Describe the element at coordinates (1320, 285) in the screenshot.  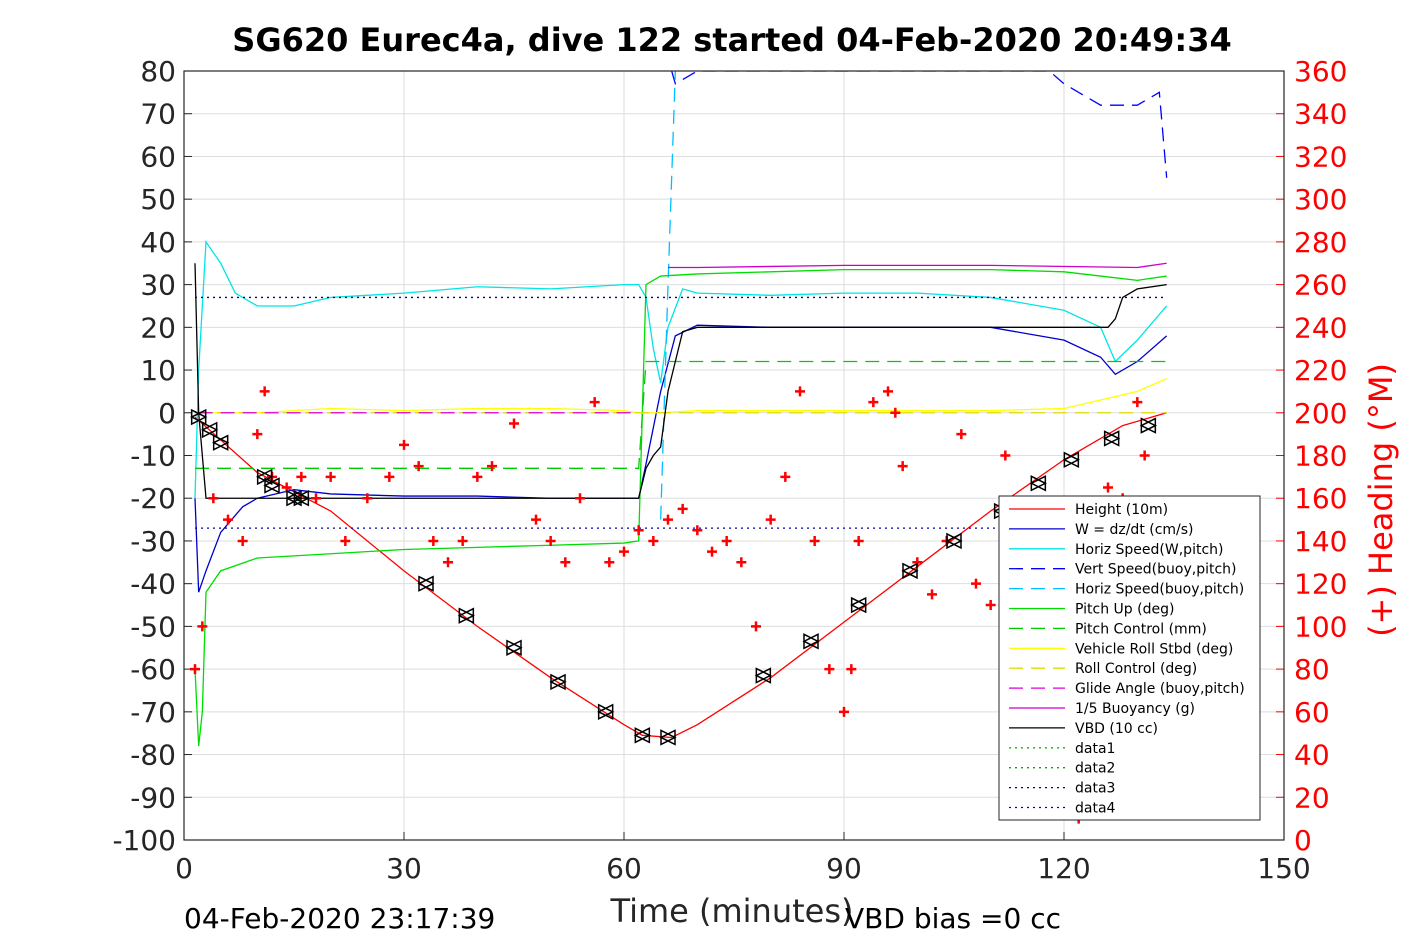
I see `y-right-tick-label: 260` at that location.